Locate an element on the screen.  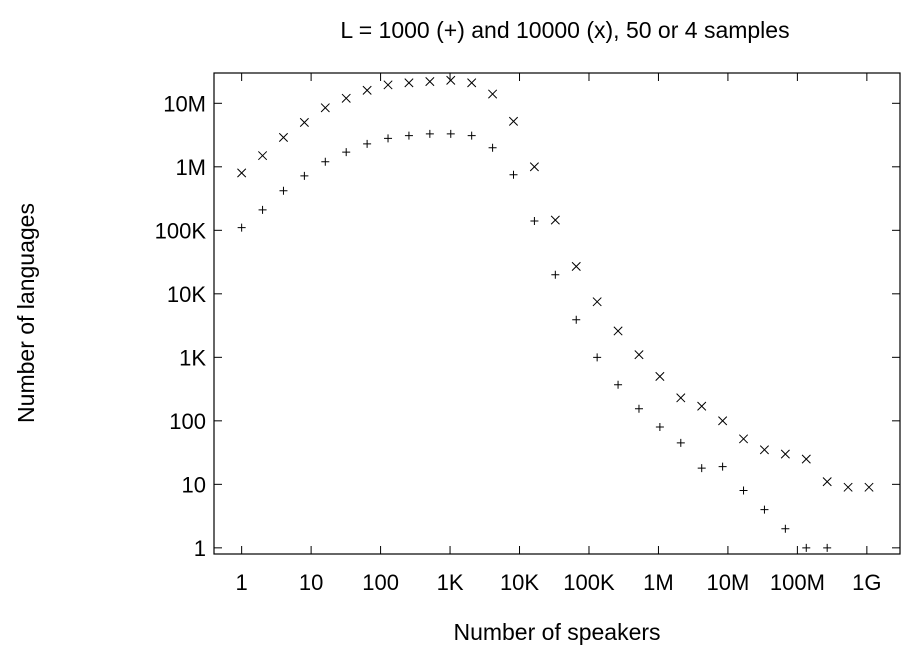
y-tick-label: 100 is located at coordinates (187, 421).